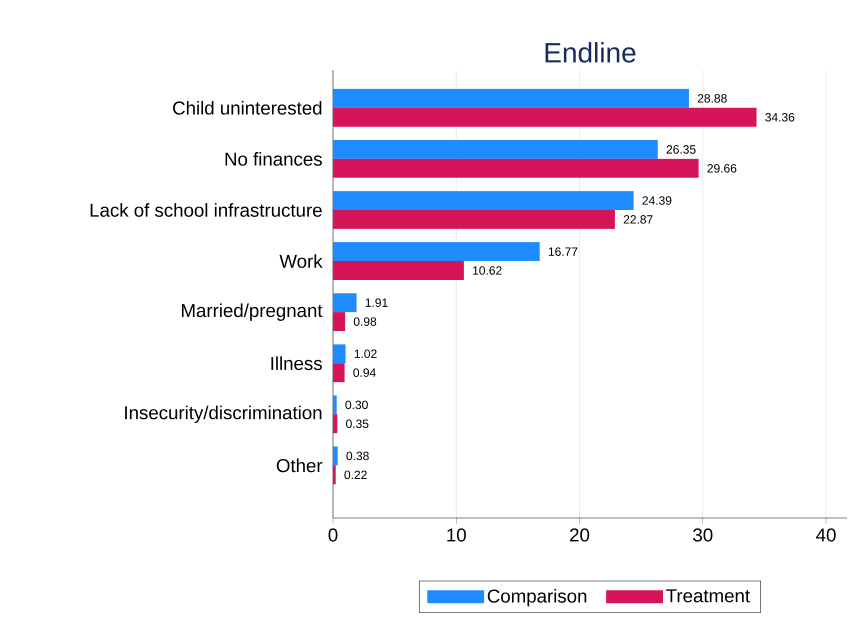 Image resolution: width=858 pixels, height=628 pixels. I want to click on legend-label: Comparison, so click(537, 597).